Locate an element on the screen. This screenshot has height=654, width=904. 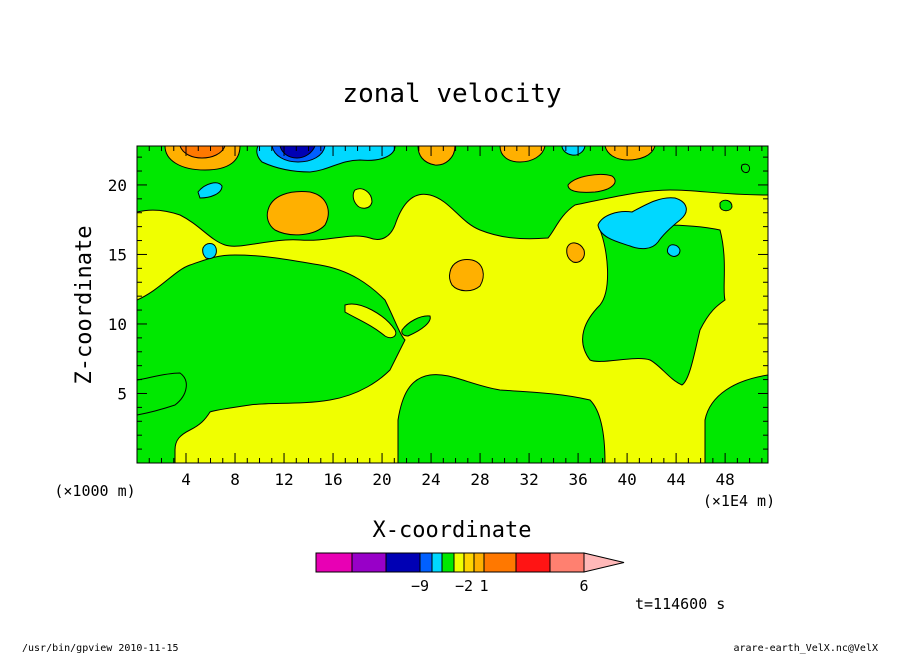
colorbar-label: 6 is located at coordinates (583, 586).